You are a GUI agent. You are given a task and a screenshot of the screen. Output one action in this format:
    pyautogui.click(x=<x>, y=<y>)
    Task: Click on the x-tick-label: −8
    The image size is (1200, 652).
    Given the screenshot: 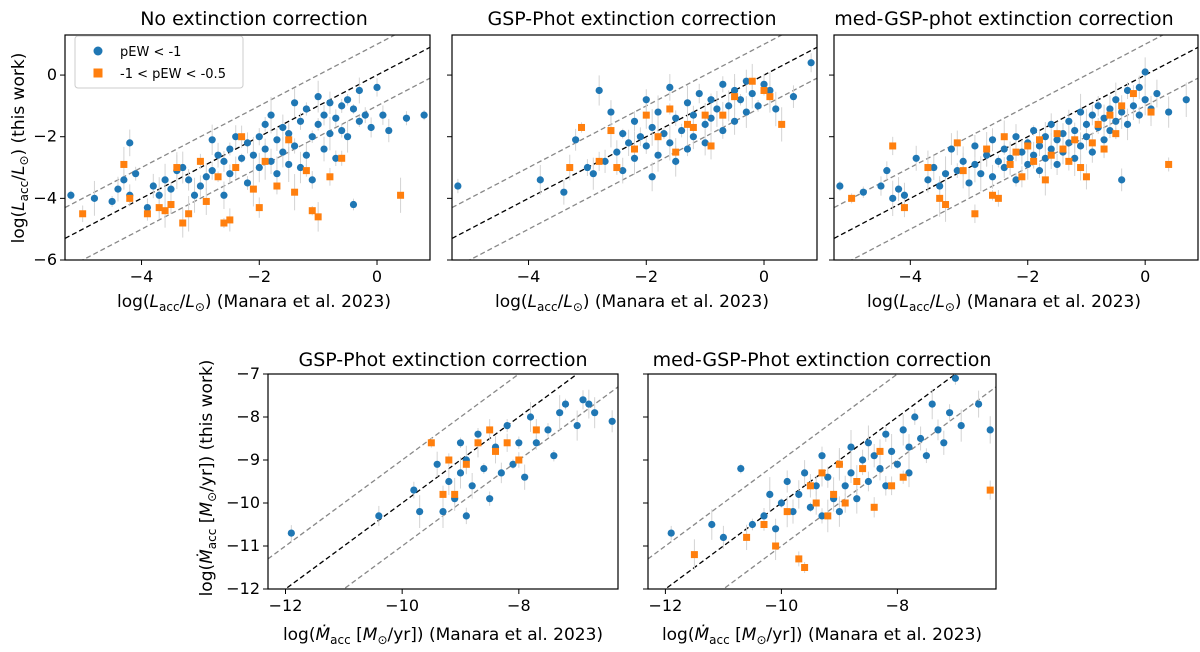 What is the action you would take?
    pyautogui.click(x=898, y=605)
    